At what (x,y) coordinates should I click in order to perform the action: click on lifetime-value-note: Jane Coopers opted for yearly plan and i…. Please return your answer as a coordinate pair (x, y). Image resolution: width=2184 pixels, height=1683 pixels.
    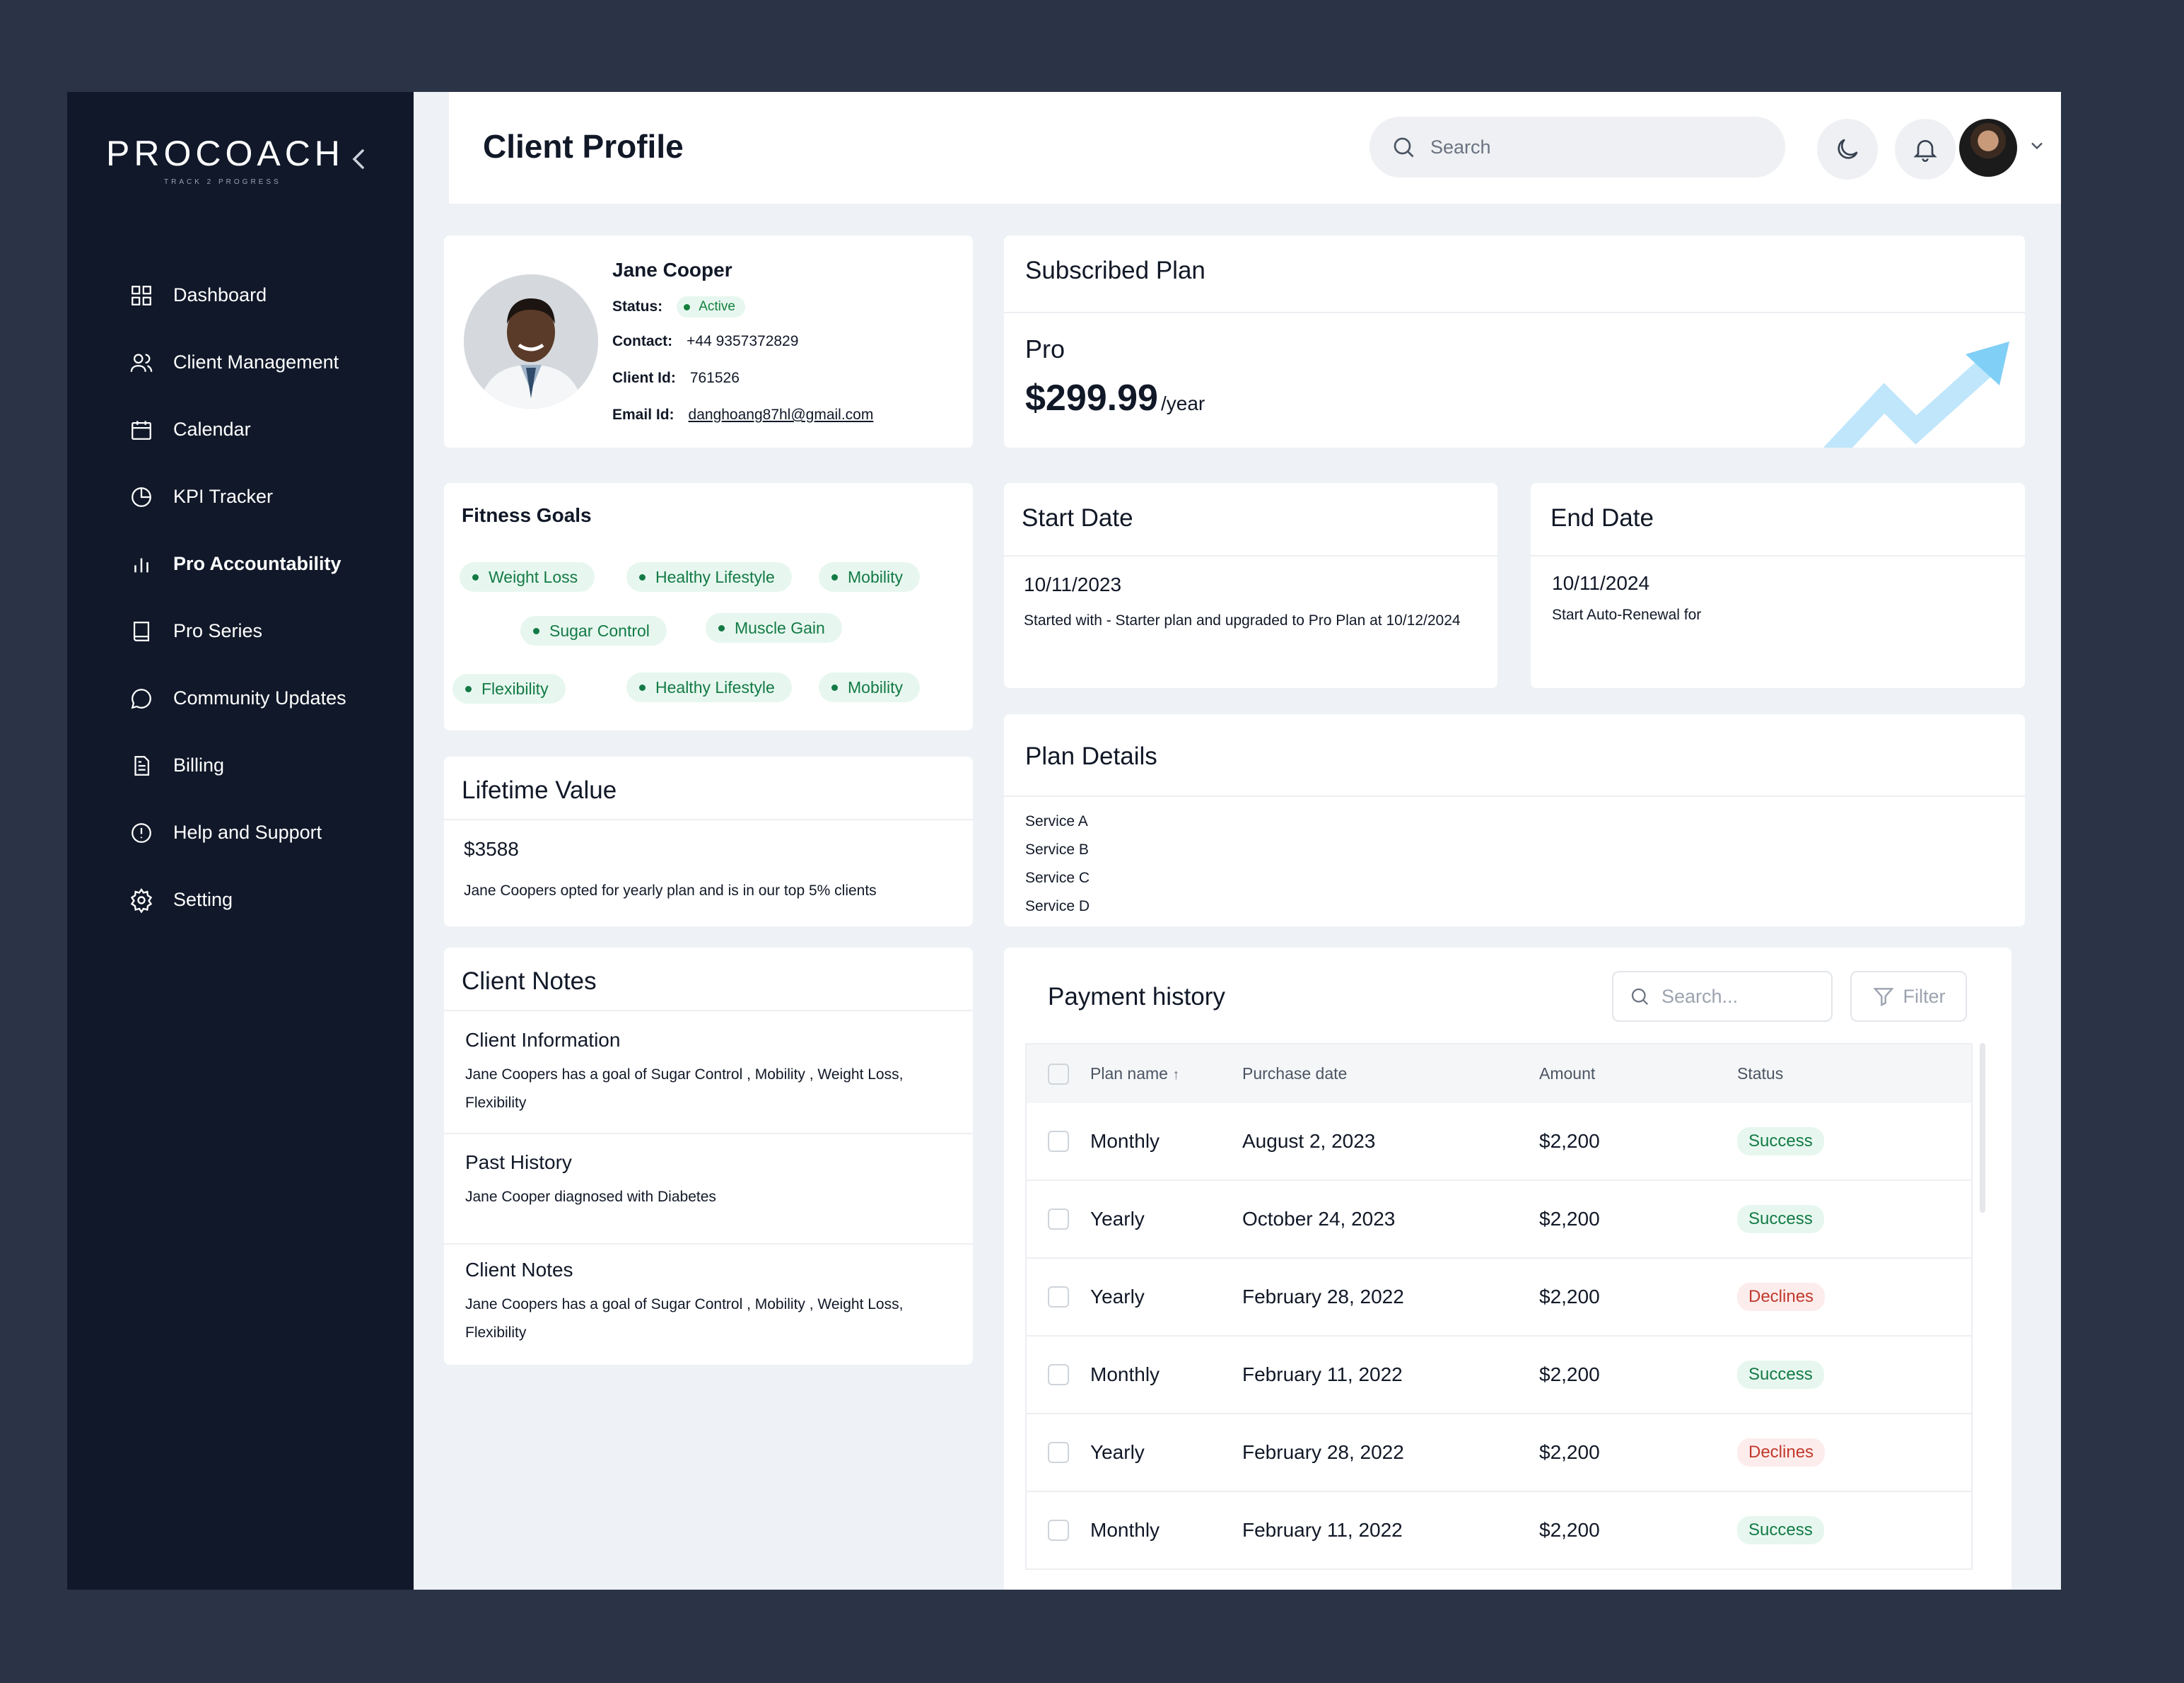
    Looking at the image, I should click on (670, 891).